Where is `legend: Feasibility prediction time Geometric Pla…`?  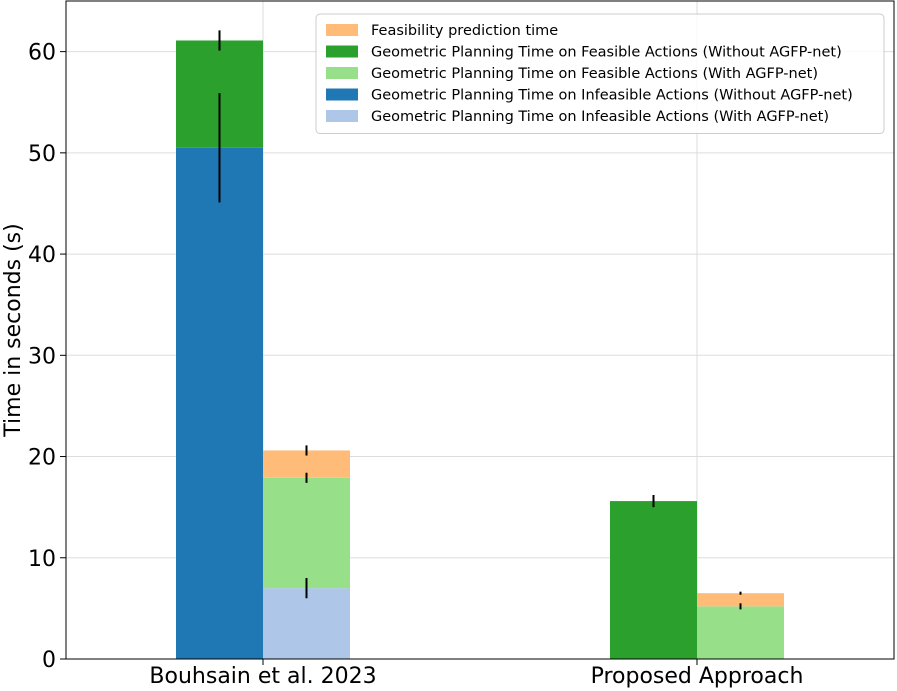
legend: Feasibility prediction time Geometric Pla… is located at coordinates (600, 73).